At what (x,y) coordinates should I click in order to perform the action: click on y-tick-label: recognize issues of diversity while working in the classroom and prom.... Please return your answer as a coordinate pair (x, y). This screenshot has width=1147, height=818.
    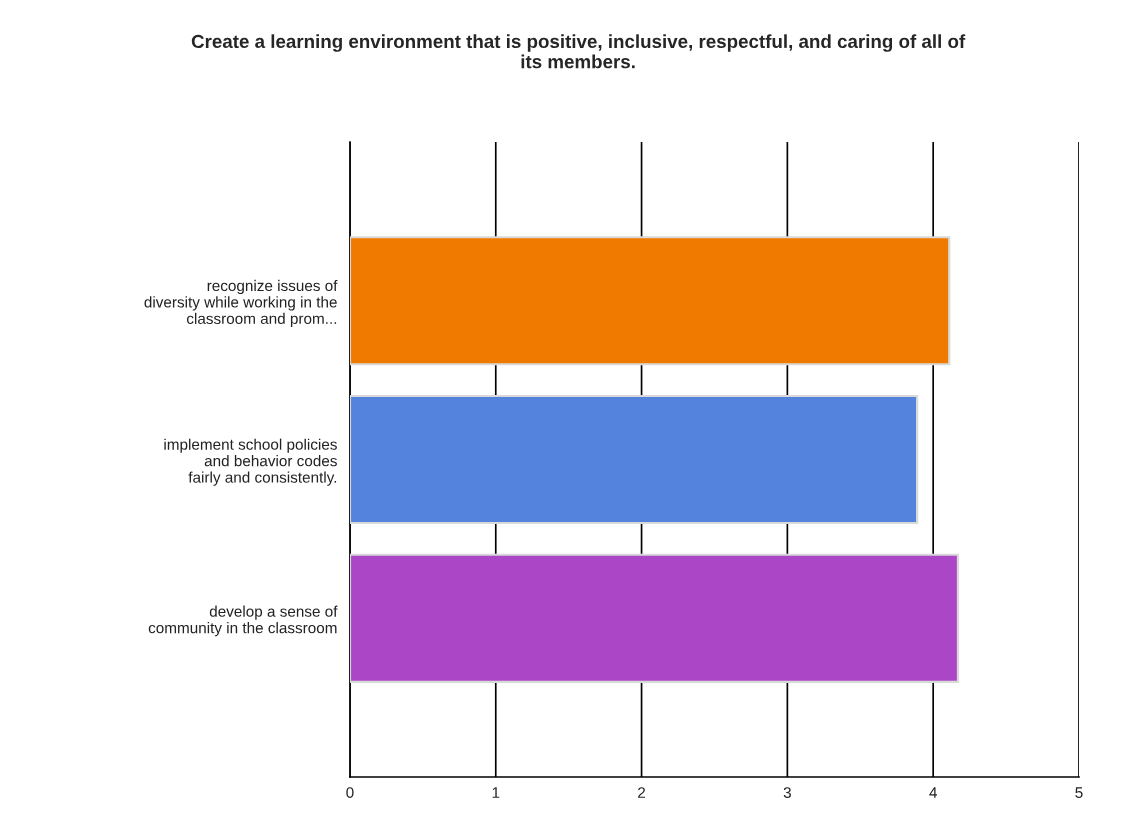
    Looking at the image, I should click on (241, 303).